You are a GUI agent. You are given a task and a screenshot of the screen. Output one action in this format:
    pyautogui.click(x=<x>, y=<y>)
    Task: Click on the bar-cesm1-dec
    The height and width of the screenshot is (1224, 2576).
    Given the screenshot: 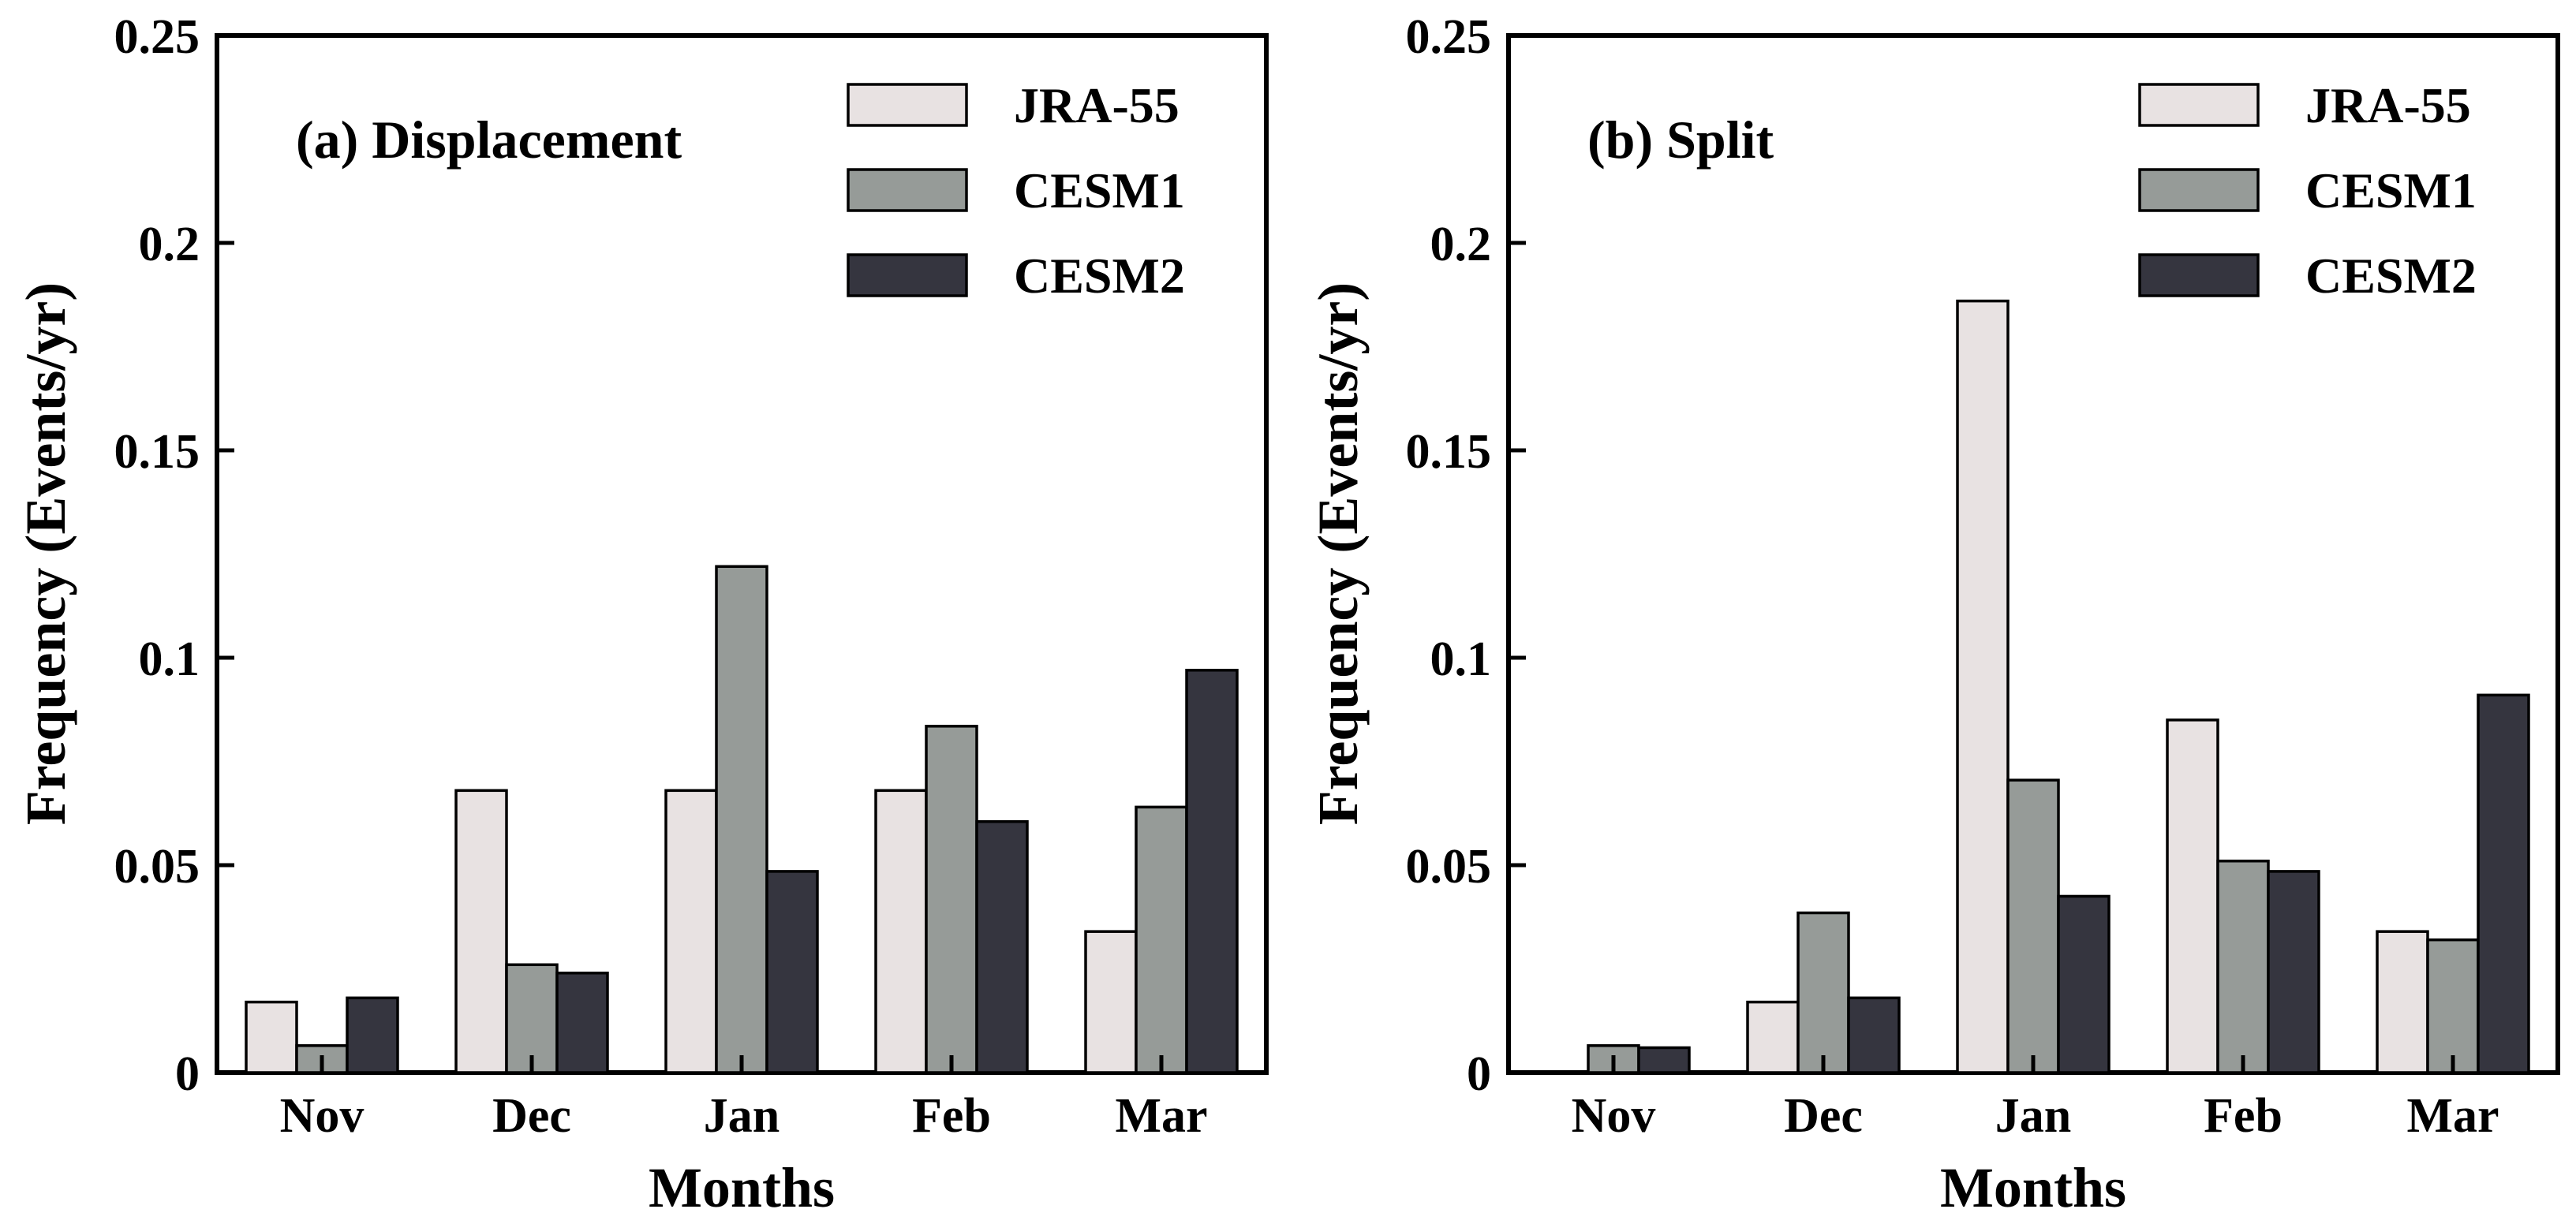 What is the action you would take?
    pyautogui.click(x=1823, y=992)
    